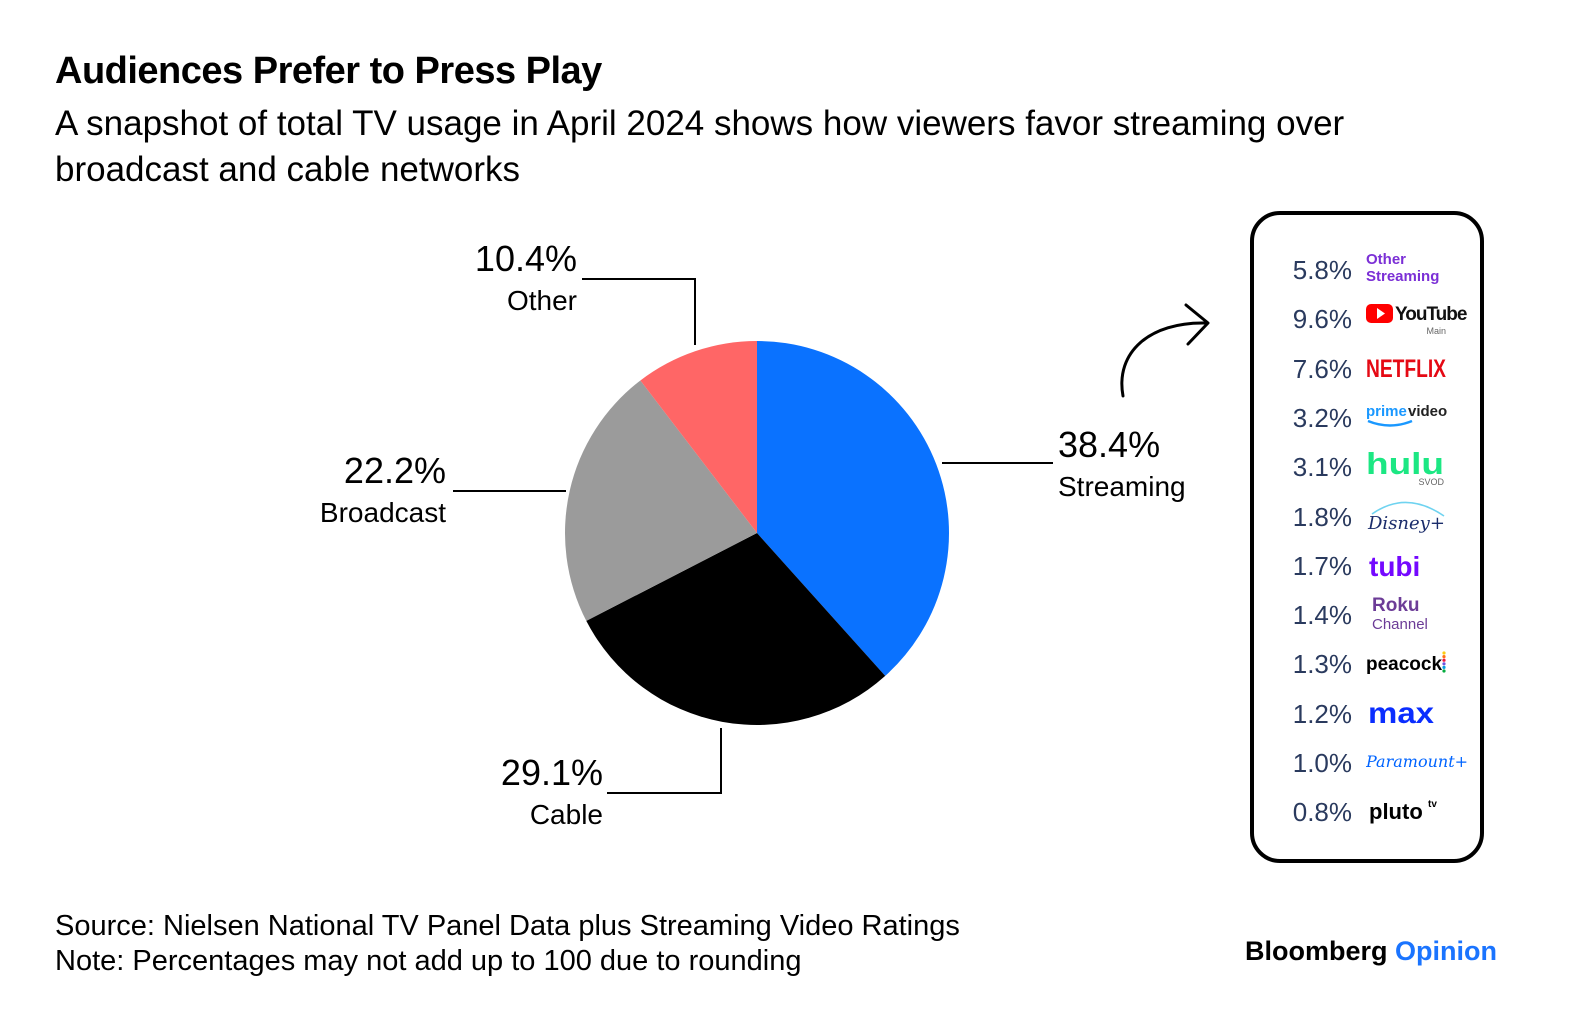 This screenshot has width=1575, height=1013. I want to click on breakdown-row-roku-channel: 1.4% Roku Channel, so click(1383, 614).